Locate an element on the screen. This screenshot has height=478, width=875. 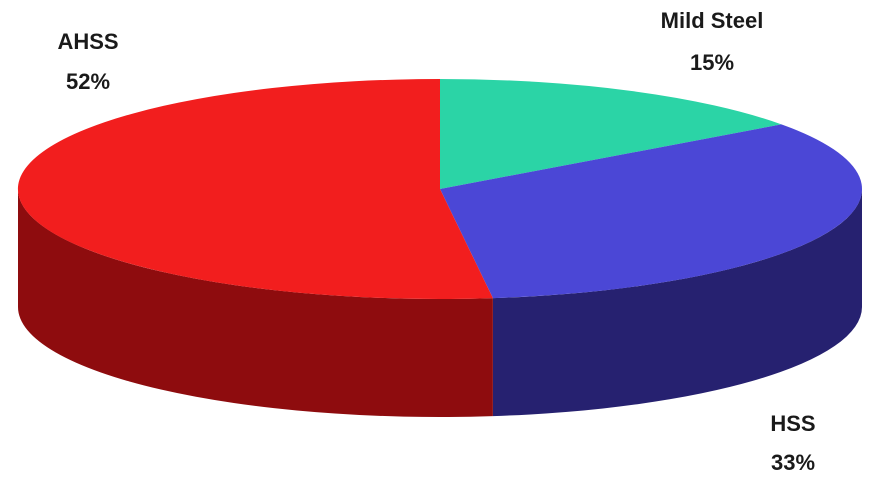
slice-percent-ahss: 52% is located at coordinates (88, 81).